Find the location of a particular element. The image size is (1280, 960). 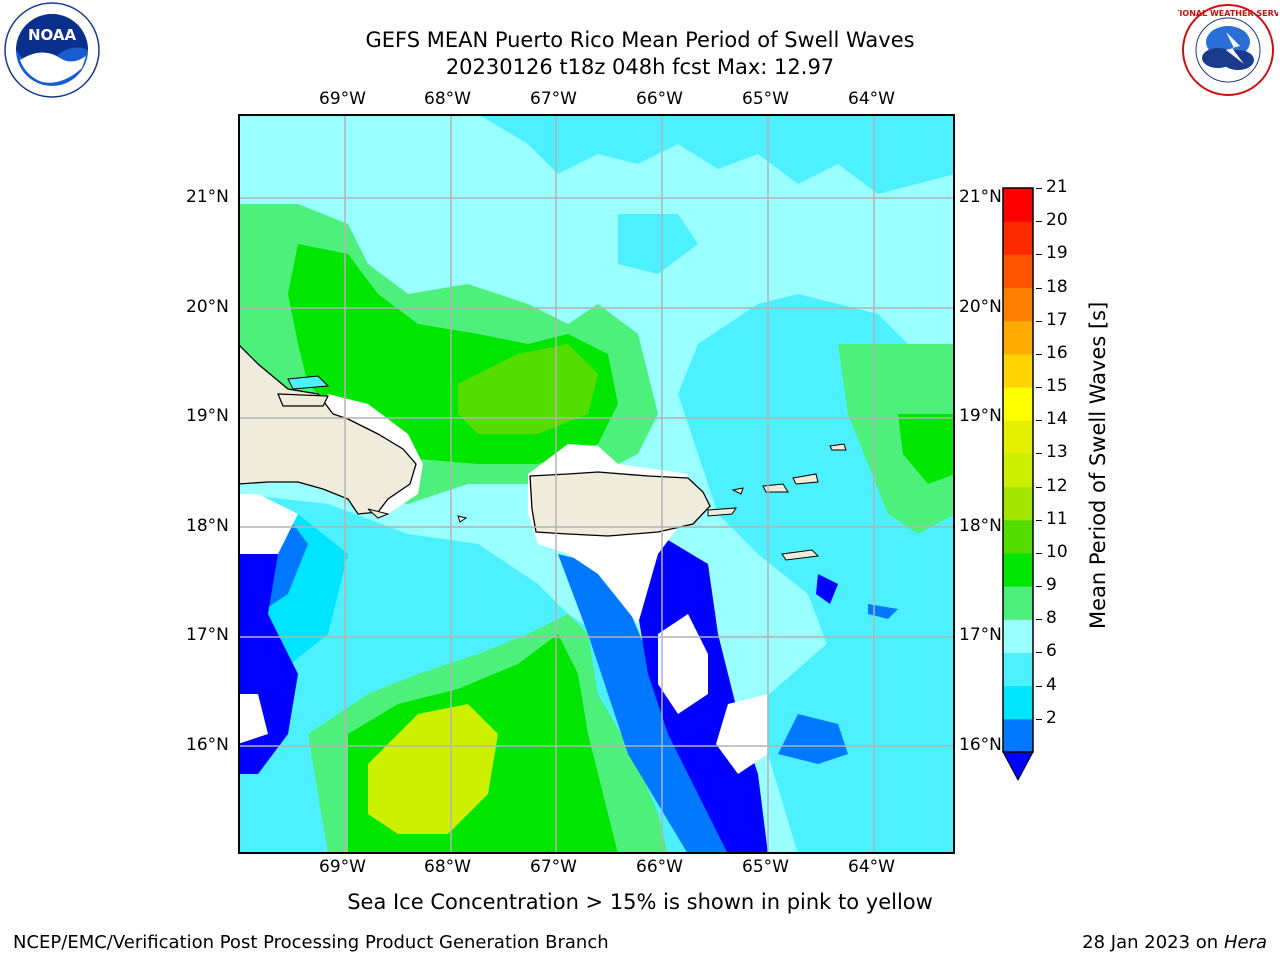

lat-label-left-17n: 17°N is located at coordinates (207, 635).